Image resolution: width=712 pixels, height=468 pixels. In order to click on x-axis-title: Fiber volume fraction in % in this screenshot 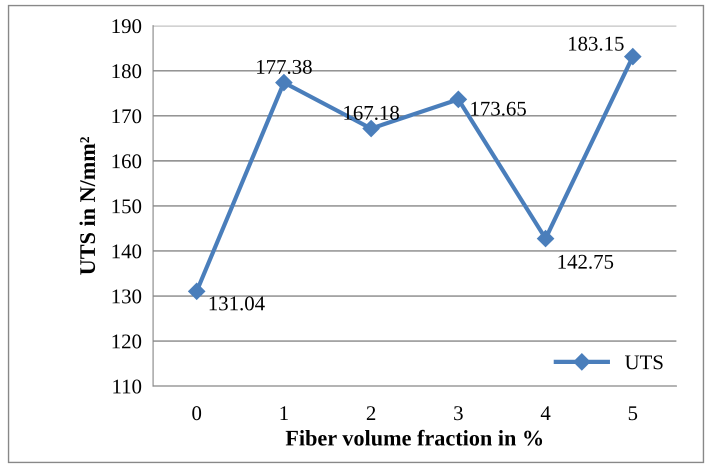, I will do `click(414, 438)`.